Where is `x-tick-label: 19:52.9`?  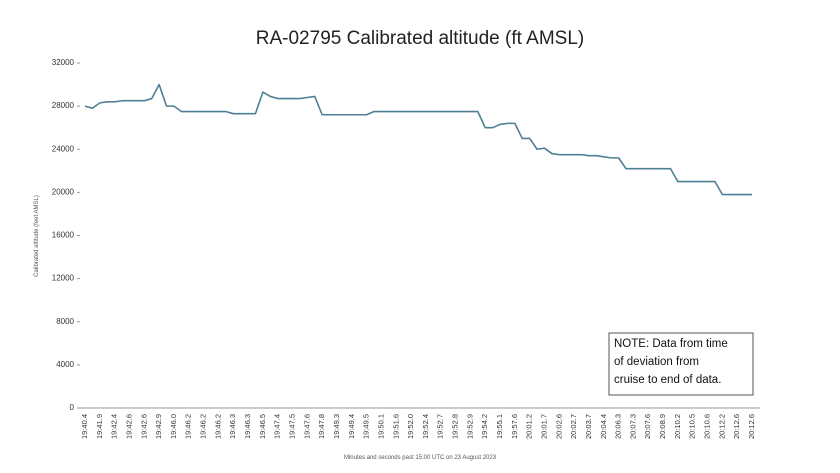
x-tick-label: 19:52.9 is located at coordinates (469, 426).